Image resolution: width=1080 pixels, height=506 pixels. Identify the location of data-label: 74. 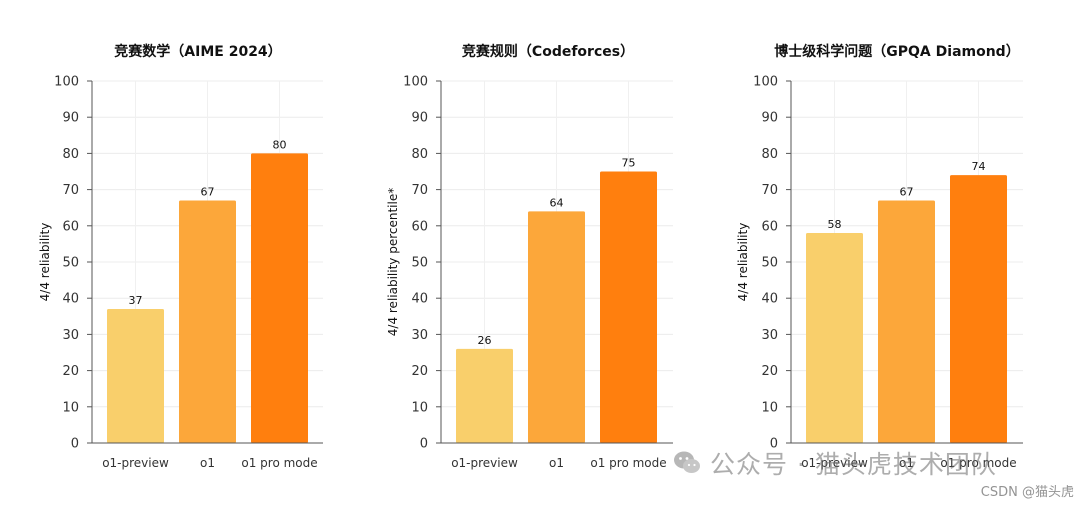
(979, 166).